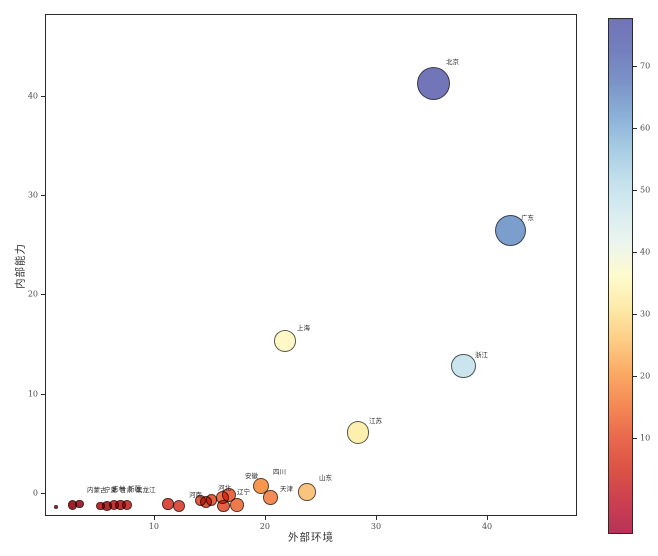 This screenshot has height=556, width=658. I want to click on y-axis-label: 内部能力, so click(20, 266).